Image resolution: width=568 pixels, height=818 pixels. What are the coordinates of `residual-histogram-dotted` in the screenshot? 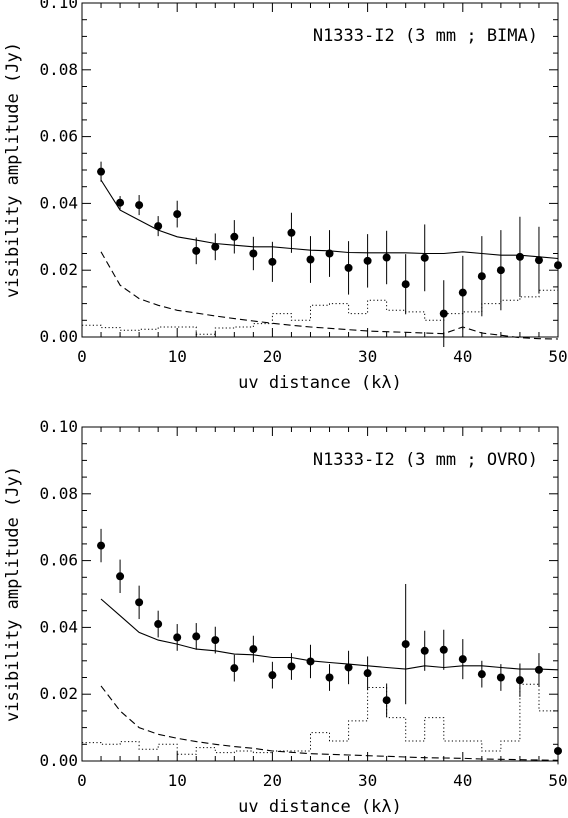 It's located at (320, 719).